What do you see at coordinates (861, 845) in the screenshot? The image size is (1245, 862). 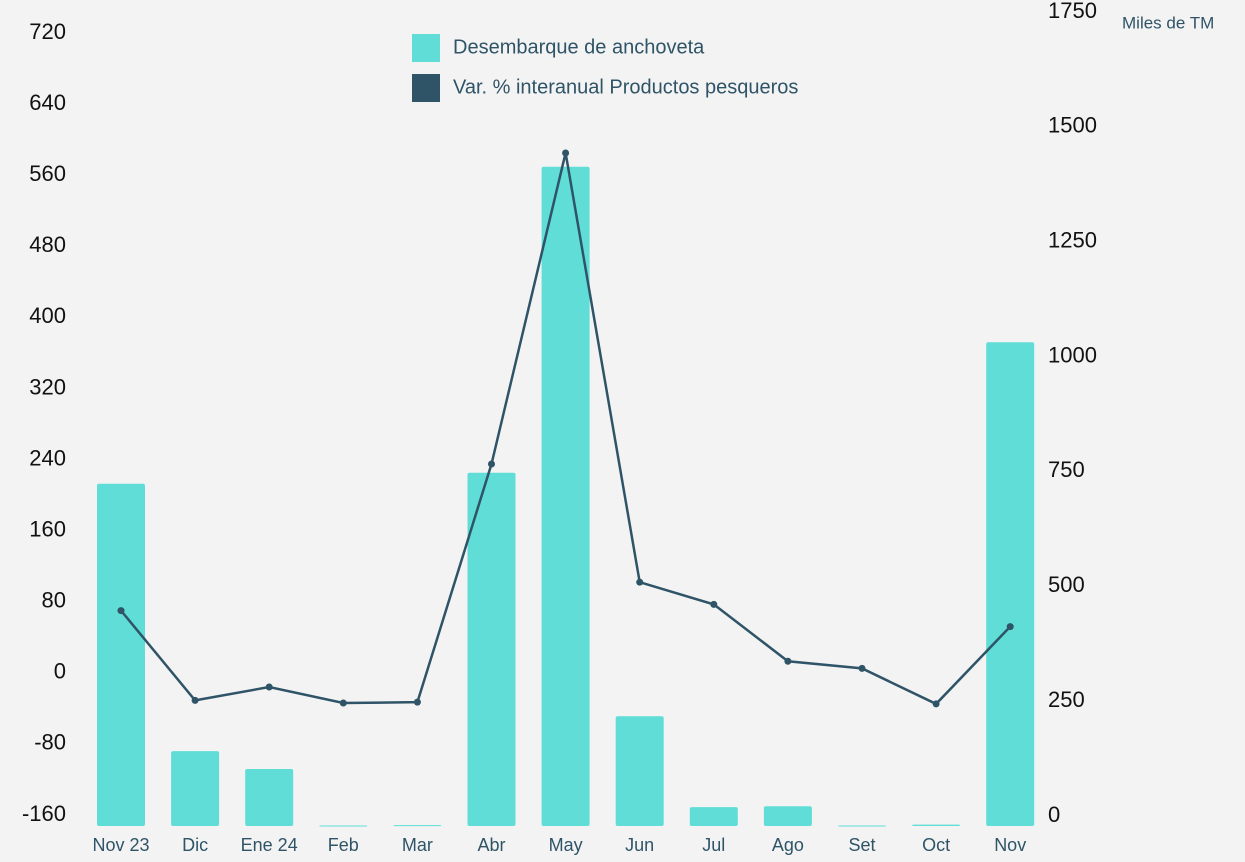 I see `x-tick-label: Set` at bounding box center [861, 845].